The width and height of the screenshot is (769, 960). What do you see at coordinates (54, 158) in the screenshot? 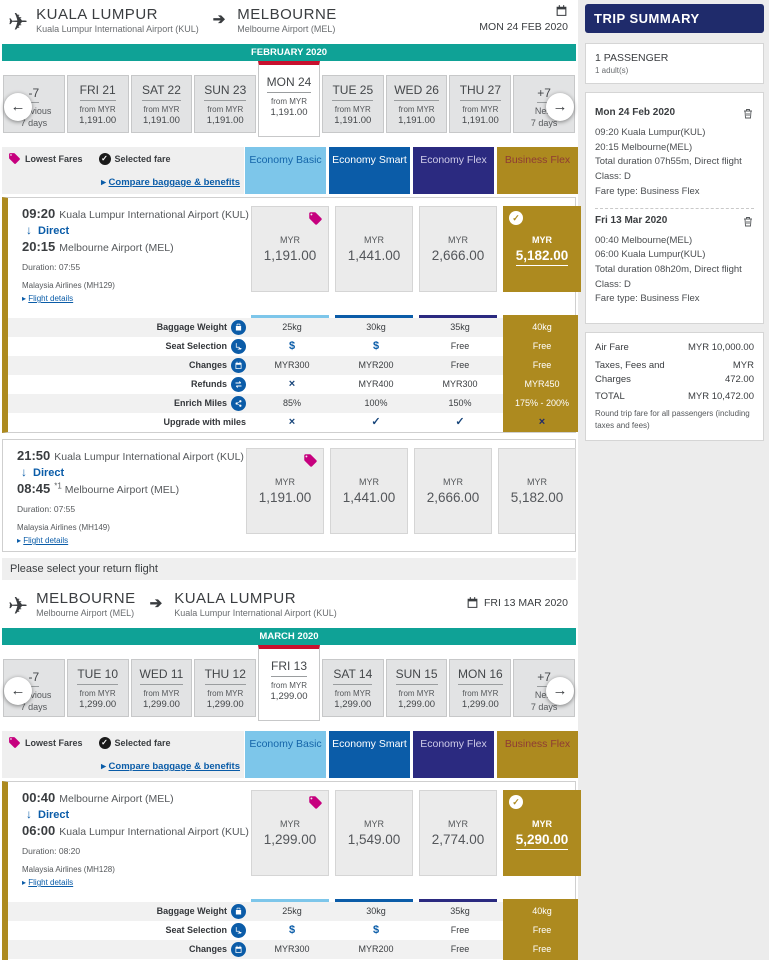
I see `lowest-fares-label: Lowest Fares` at bounding box center [54, 158].